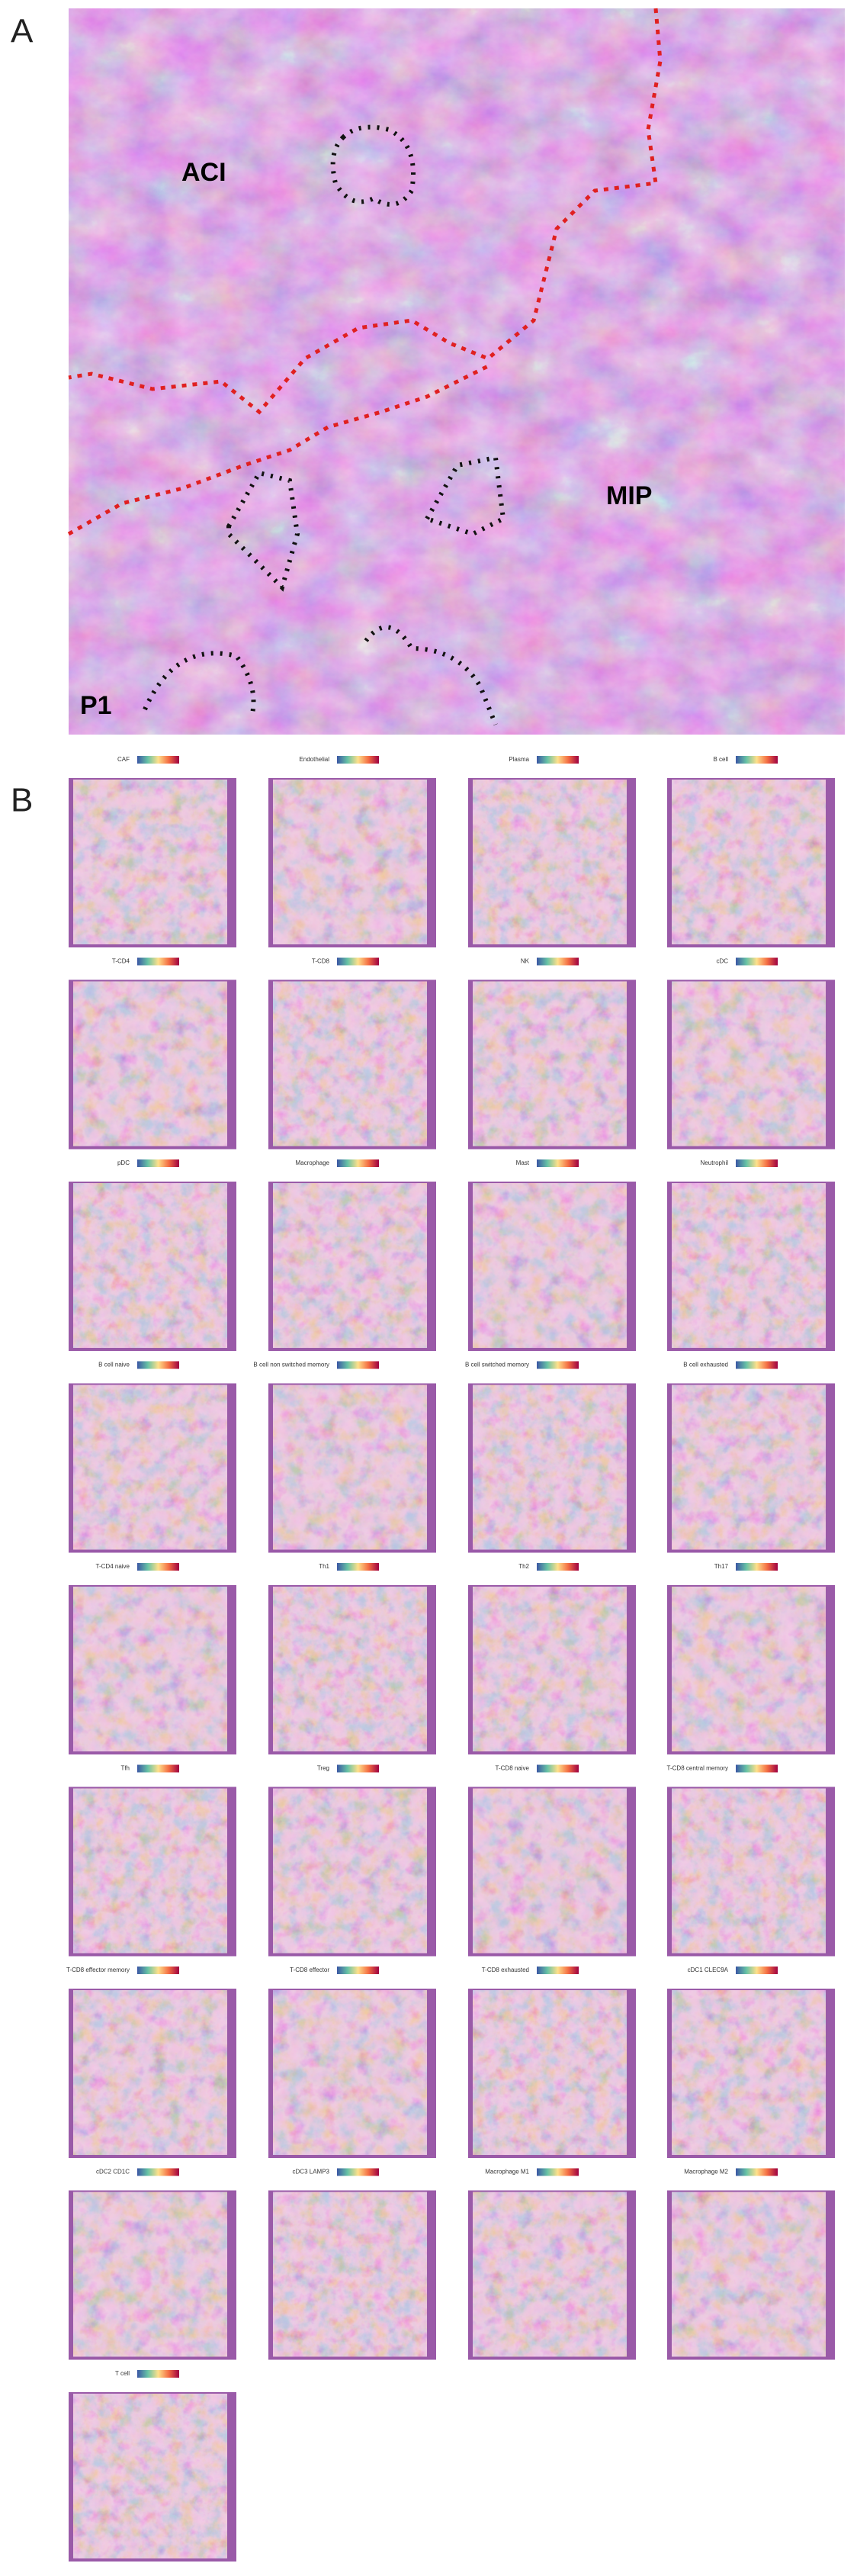 This screenshot has width=857, height=2576. Describe the element at coordinates (321, 962) in the screenshot. I see `map-title: T-CD8` at that location.